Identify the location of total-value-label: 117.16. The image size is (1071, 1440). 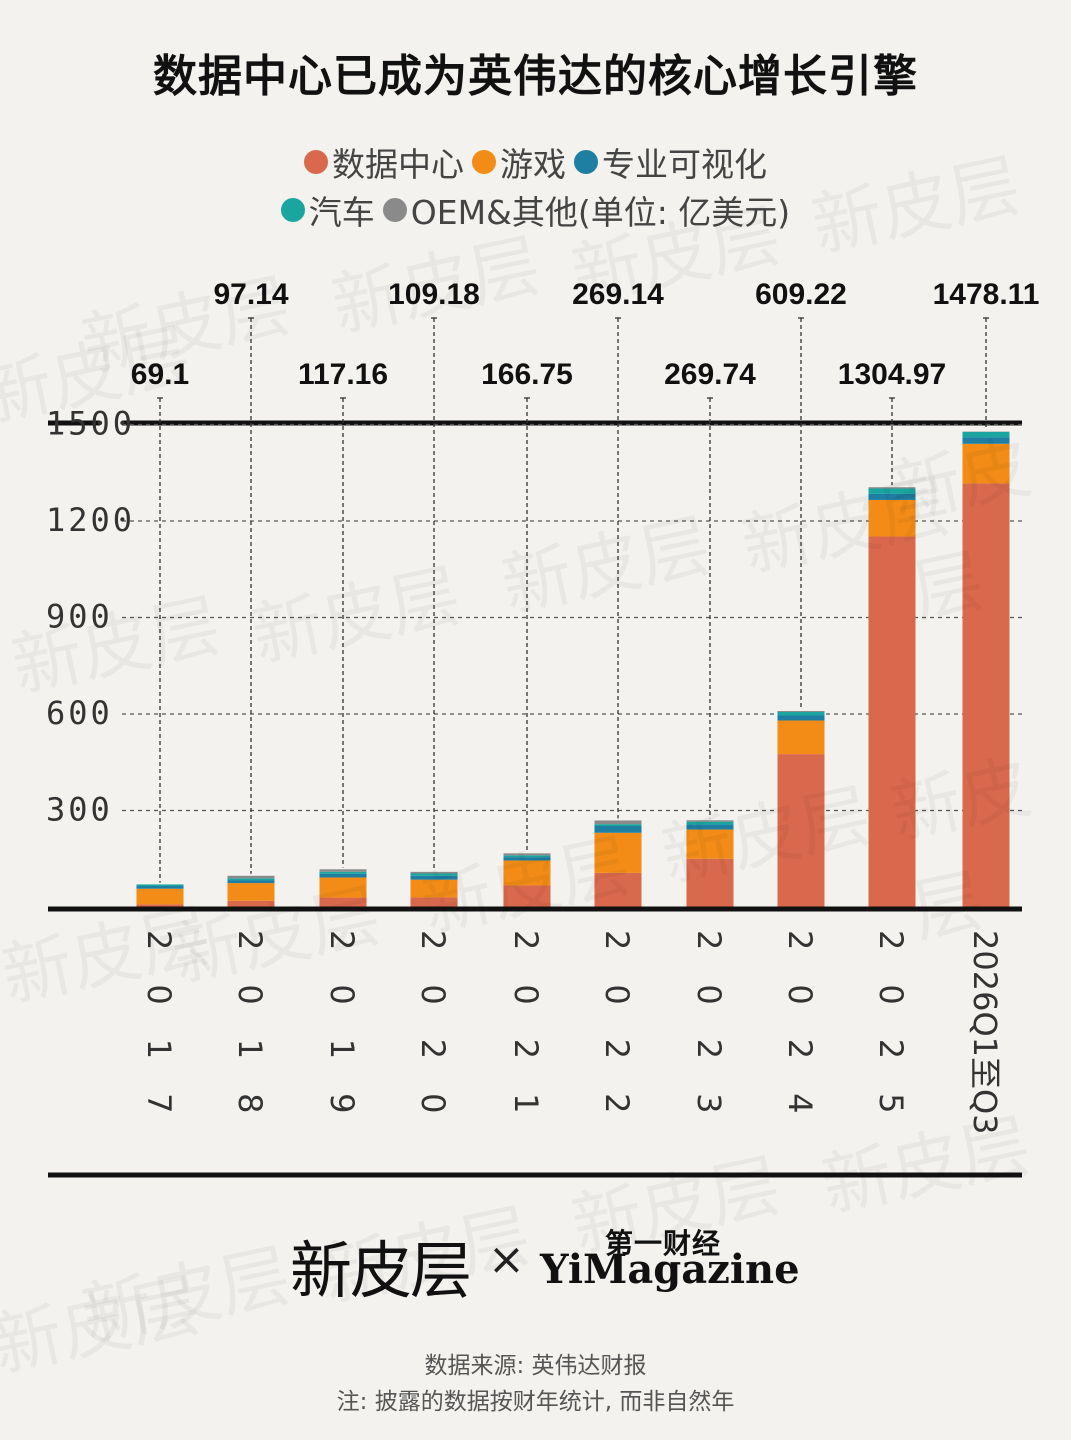
(343, 374).